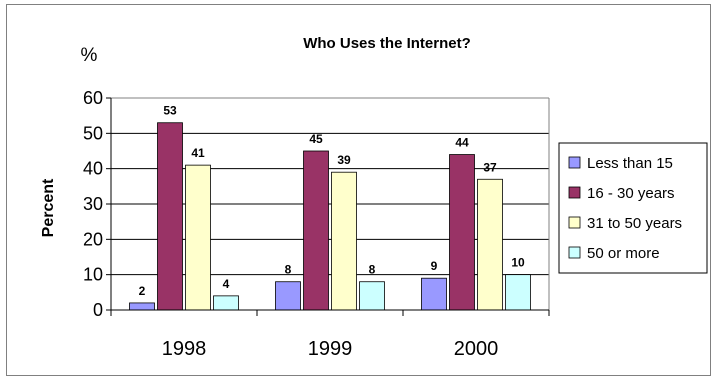 This screenshot has height=382, width=721. Describe the element at coordinates (631, 193) in the screenshot. I see `legend-label: 16 - 30 years` at that location.